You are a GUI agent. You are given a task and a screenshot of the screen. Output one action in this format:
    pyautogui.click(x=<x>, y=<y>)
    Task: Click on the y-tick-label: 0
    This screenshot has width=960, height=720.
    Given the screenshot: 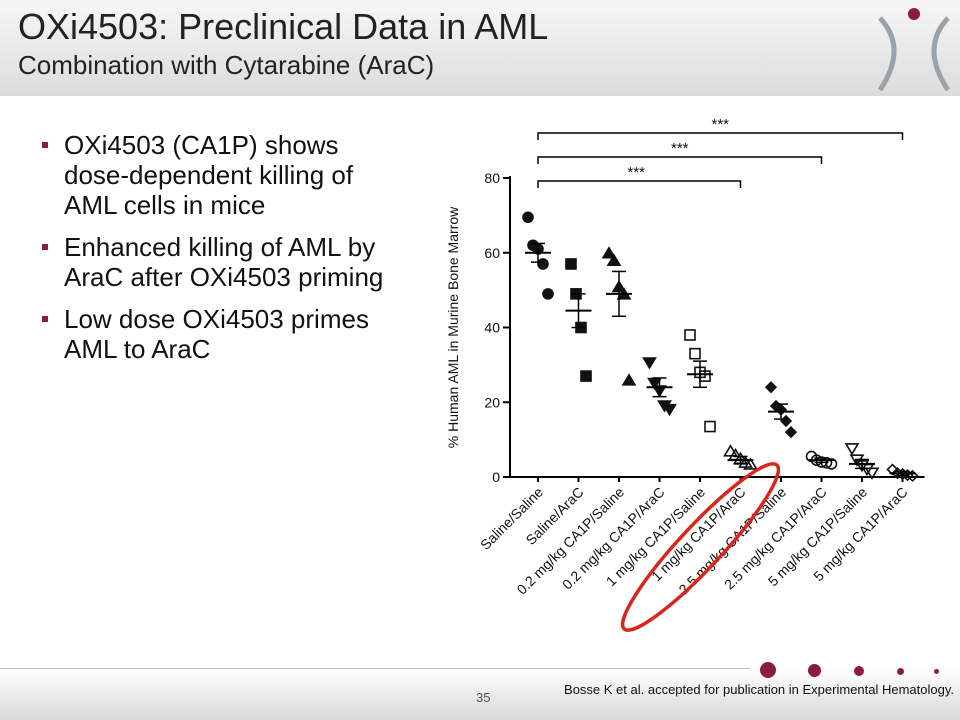 What is the action you would take?
    pyautogui.click(x=496, y=477)
    